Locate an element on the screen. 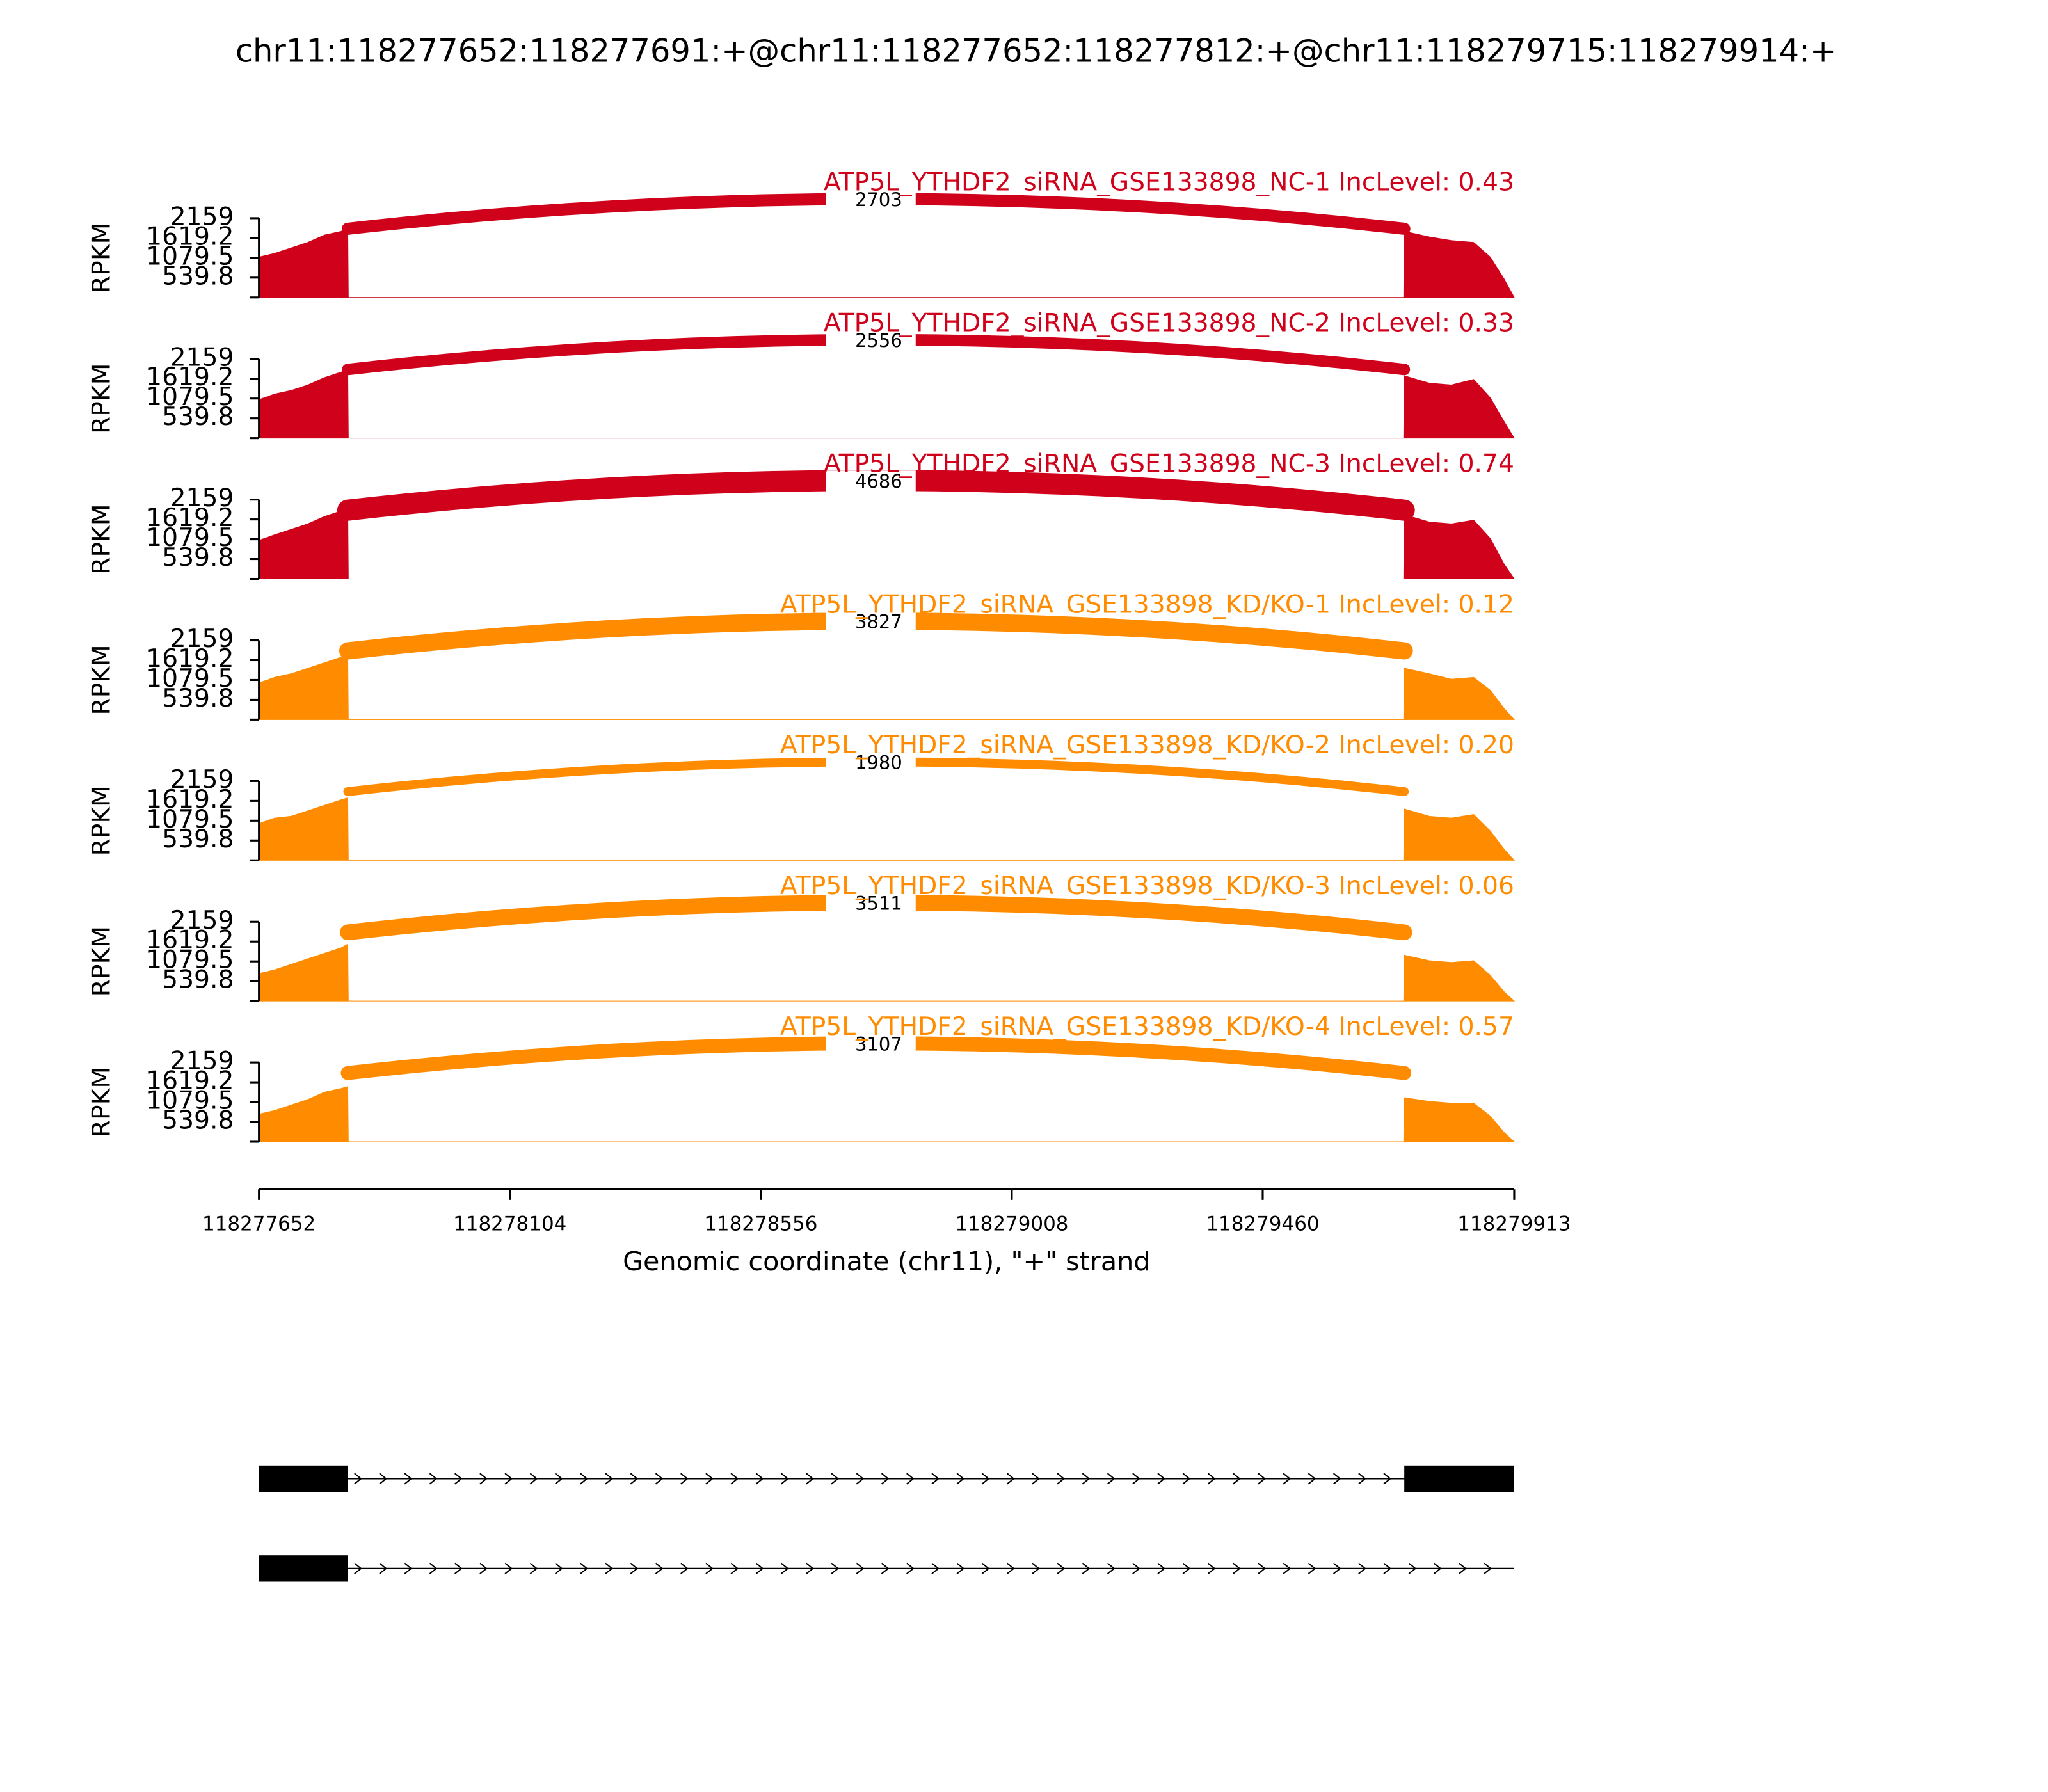 Image resolution: width=2048 pixels, height=1792 pixels. x-tick-label: 118278104 is located at coordinates (509, 1224).